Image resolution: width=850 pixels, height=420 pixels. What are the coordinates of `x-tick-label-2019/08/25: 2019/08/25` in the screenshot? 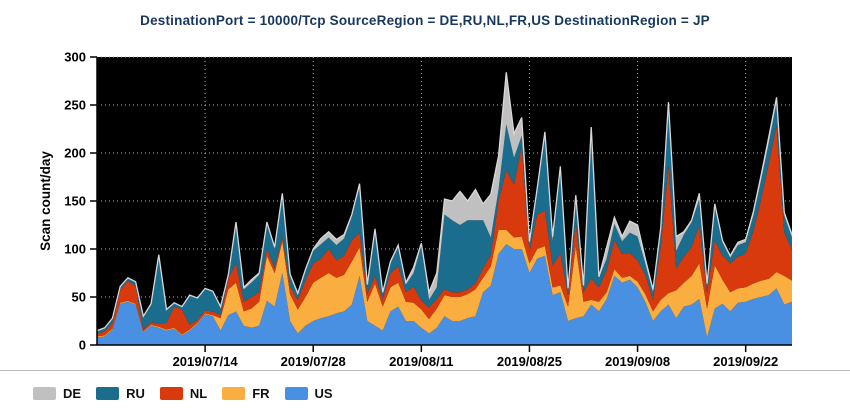 It's located at (529, 361).